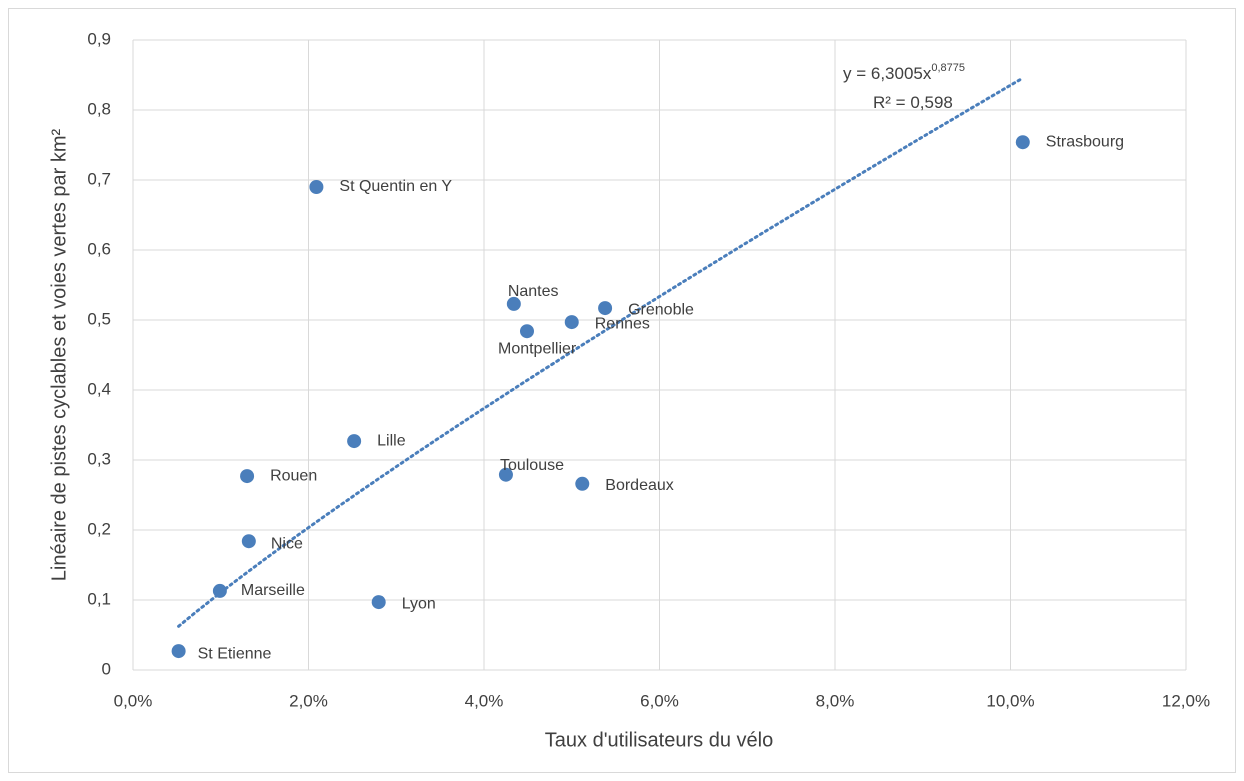  Describe the element at coordinates (659, 740) in the screenshot. I see `x-axis-title: Taux d'utilisateurs du vélo` at that location.